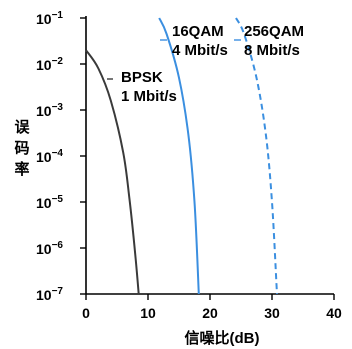 The height and width of the screenshot is (349, 352). What do you see at coordinates (334, 313) in the screenshot?
I see `x-tick-label: 40` at bounding box center [334, 313].